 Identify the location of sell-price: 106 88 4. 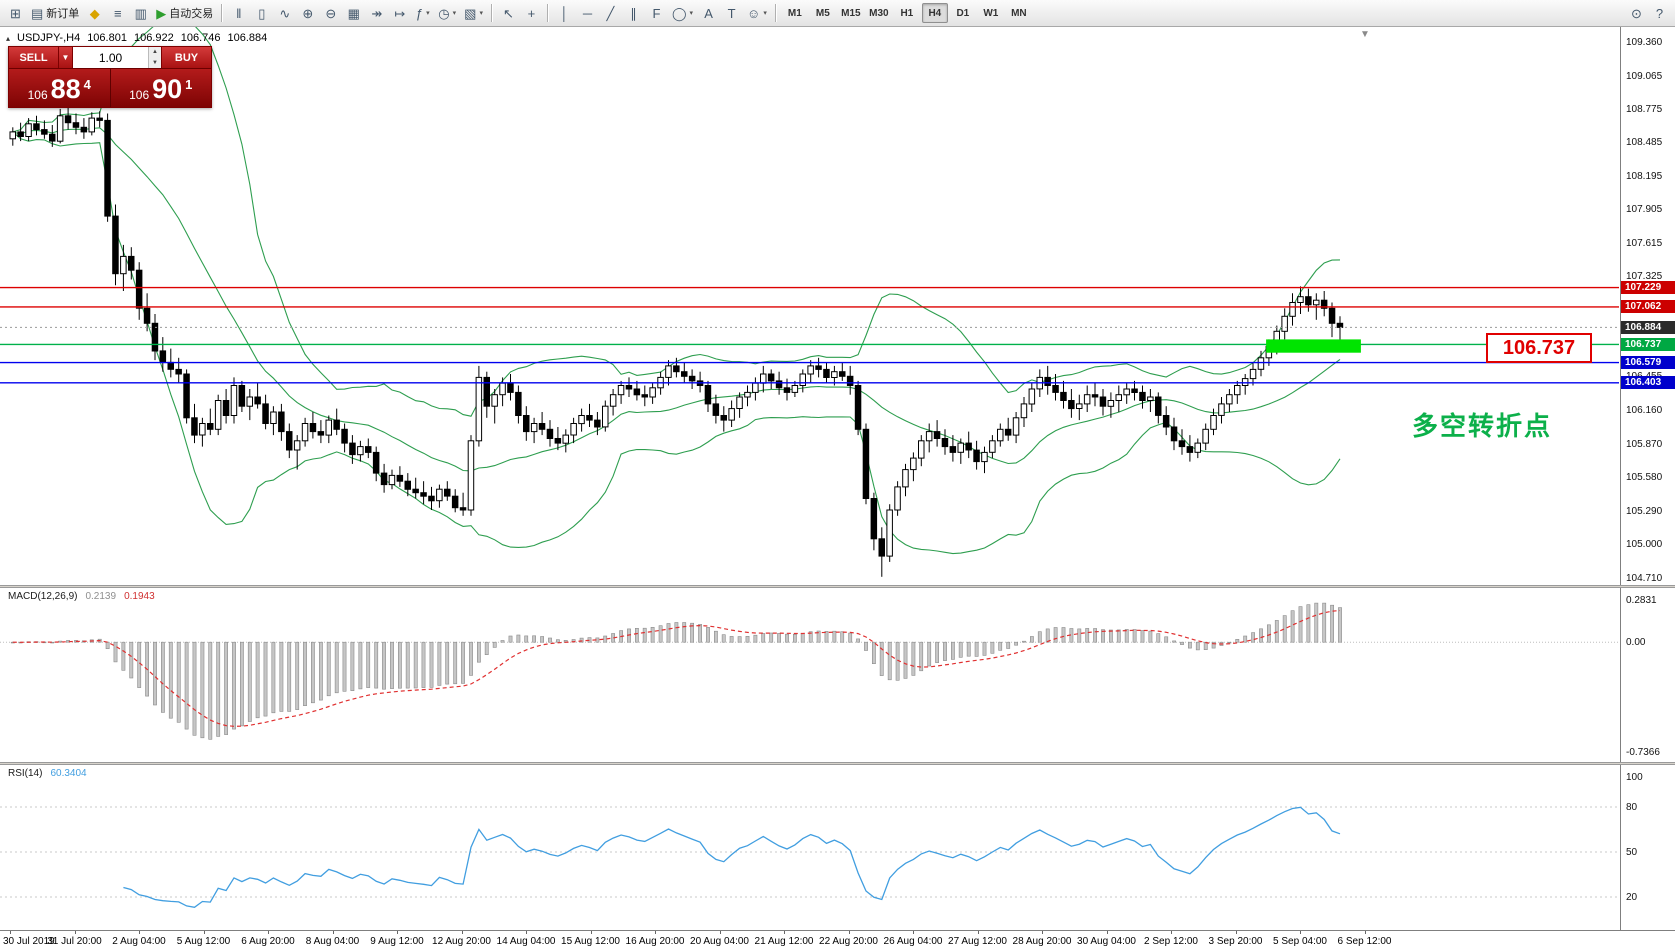
(60, 88).